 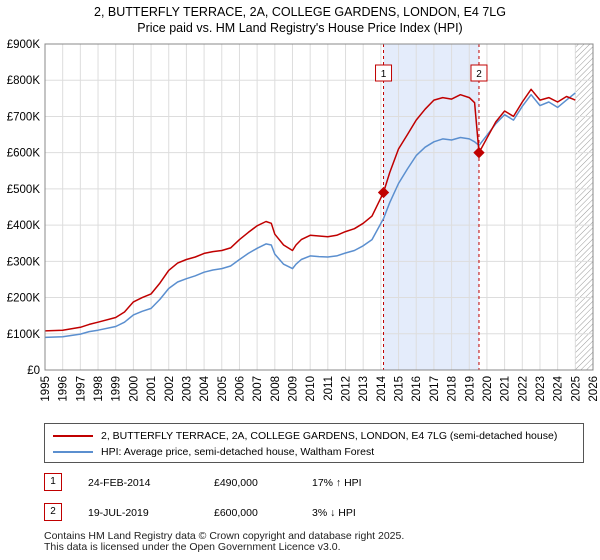 I want to click on transaction-badge: 1, so click(x=53, y=482).